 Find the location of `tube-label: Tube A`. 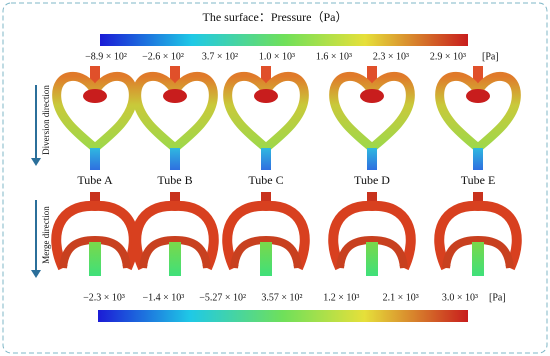

tube-label: Tube A is located at coordinates (95, 180).